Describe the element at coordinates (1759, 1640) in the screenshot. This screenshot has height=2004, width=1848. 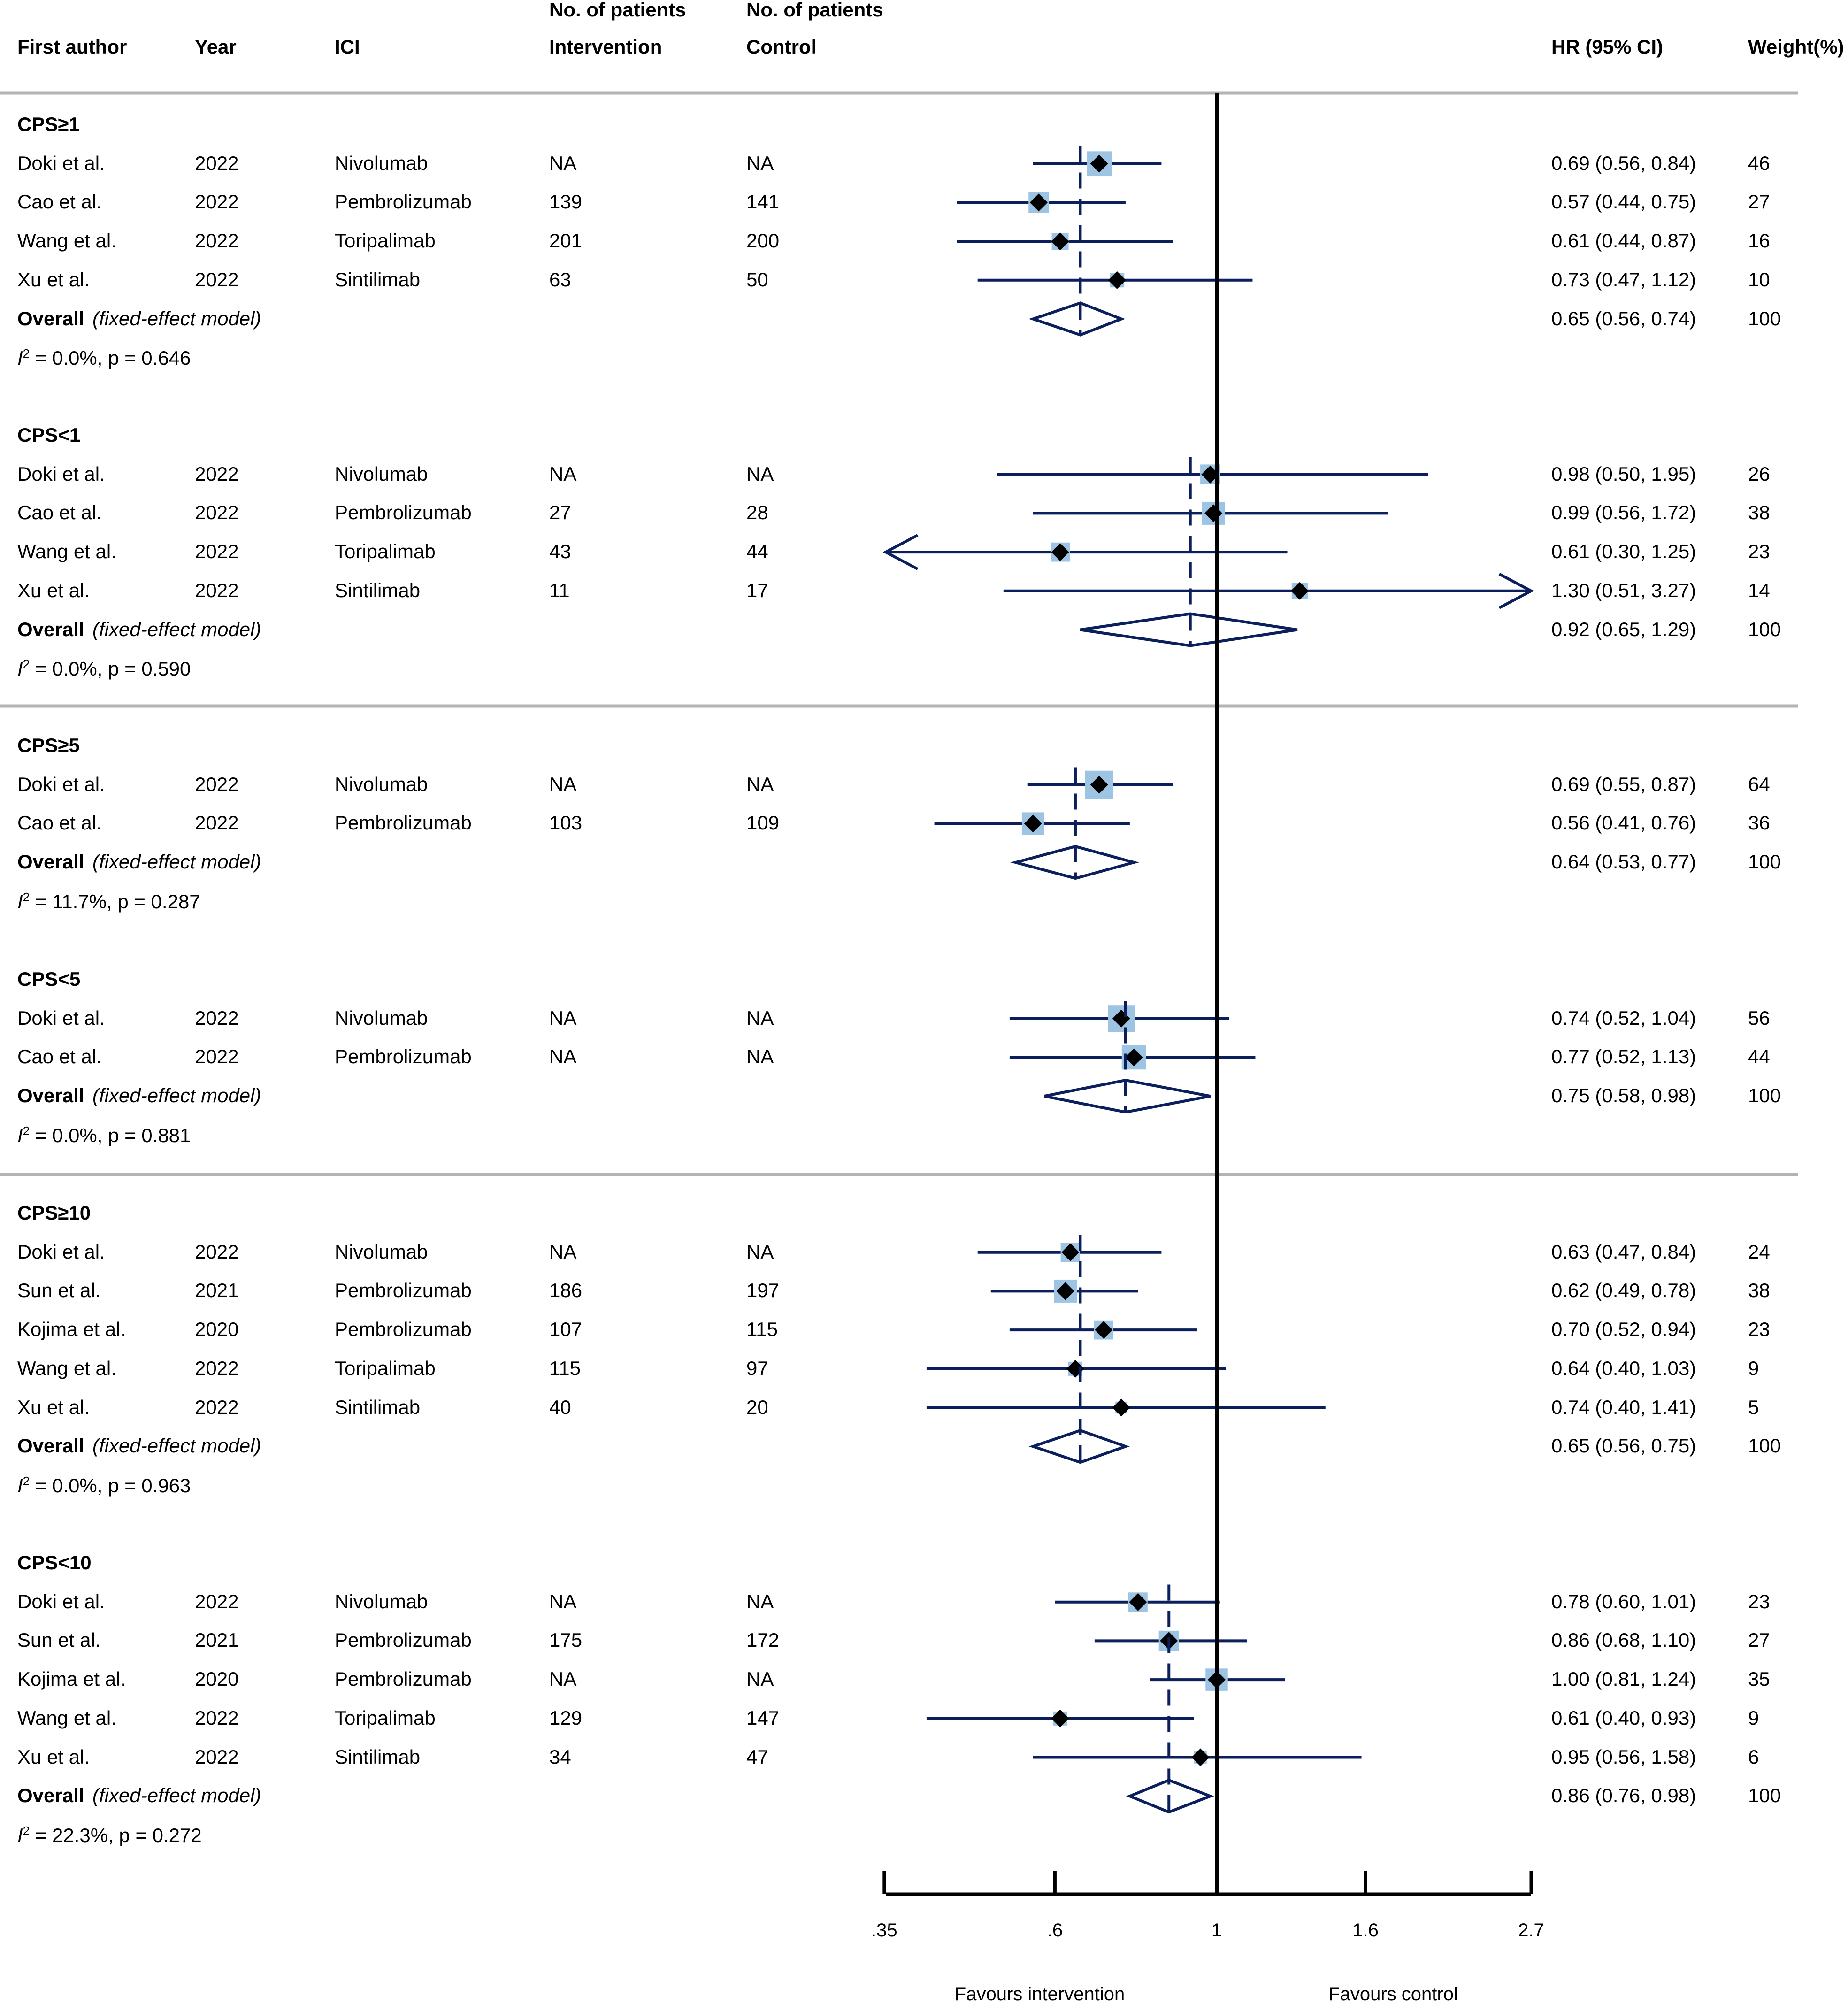
I see `study-weight: 27` at that location.